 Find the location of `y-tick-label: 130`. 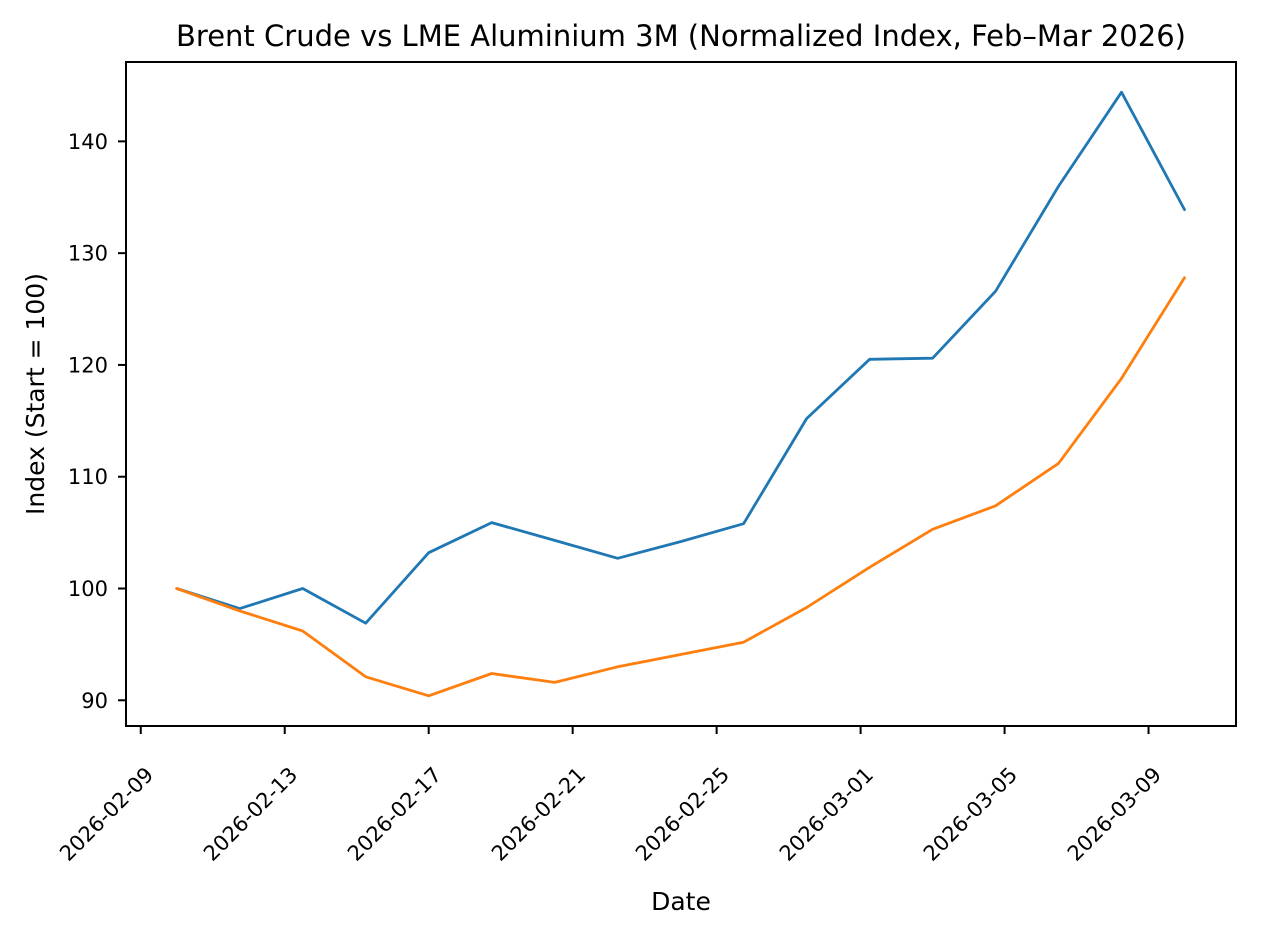

y-tick-label: 130 is located at coordinates (88, 254).